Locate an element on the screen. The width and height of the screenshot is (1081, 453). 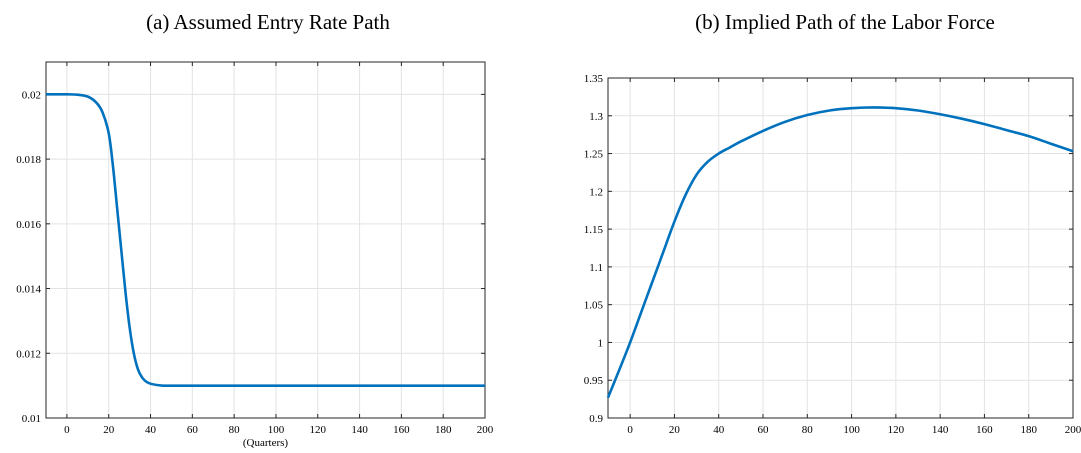
chart-a-xtick-label: 40 is located at coordinates (151, 430).